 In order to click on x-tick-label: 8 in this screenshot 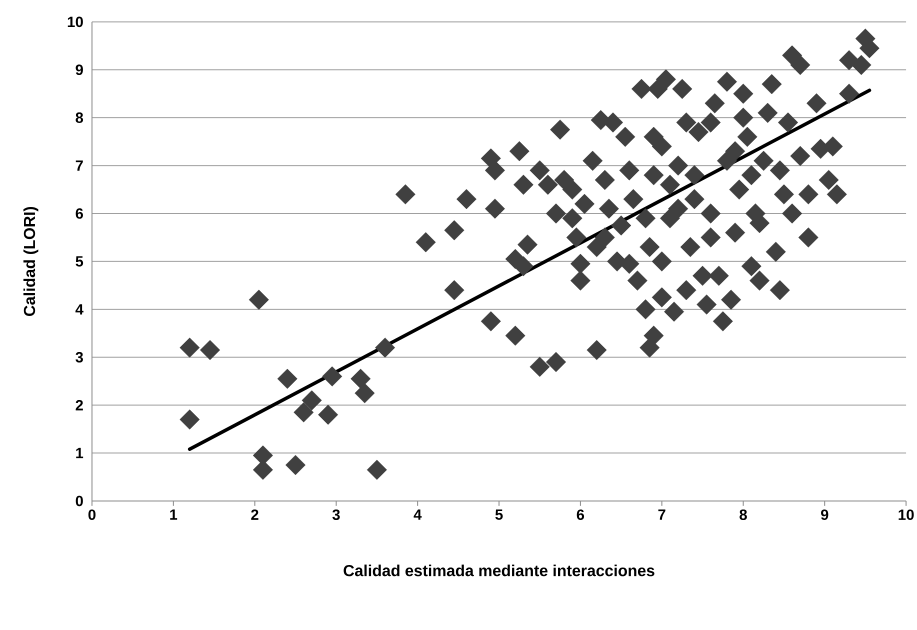, I will do `click(743, 514)`.